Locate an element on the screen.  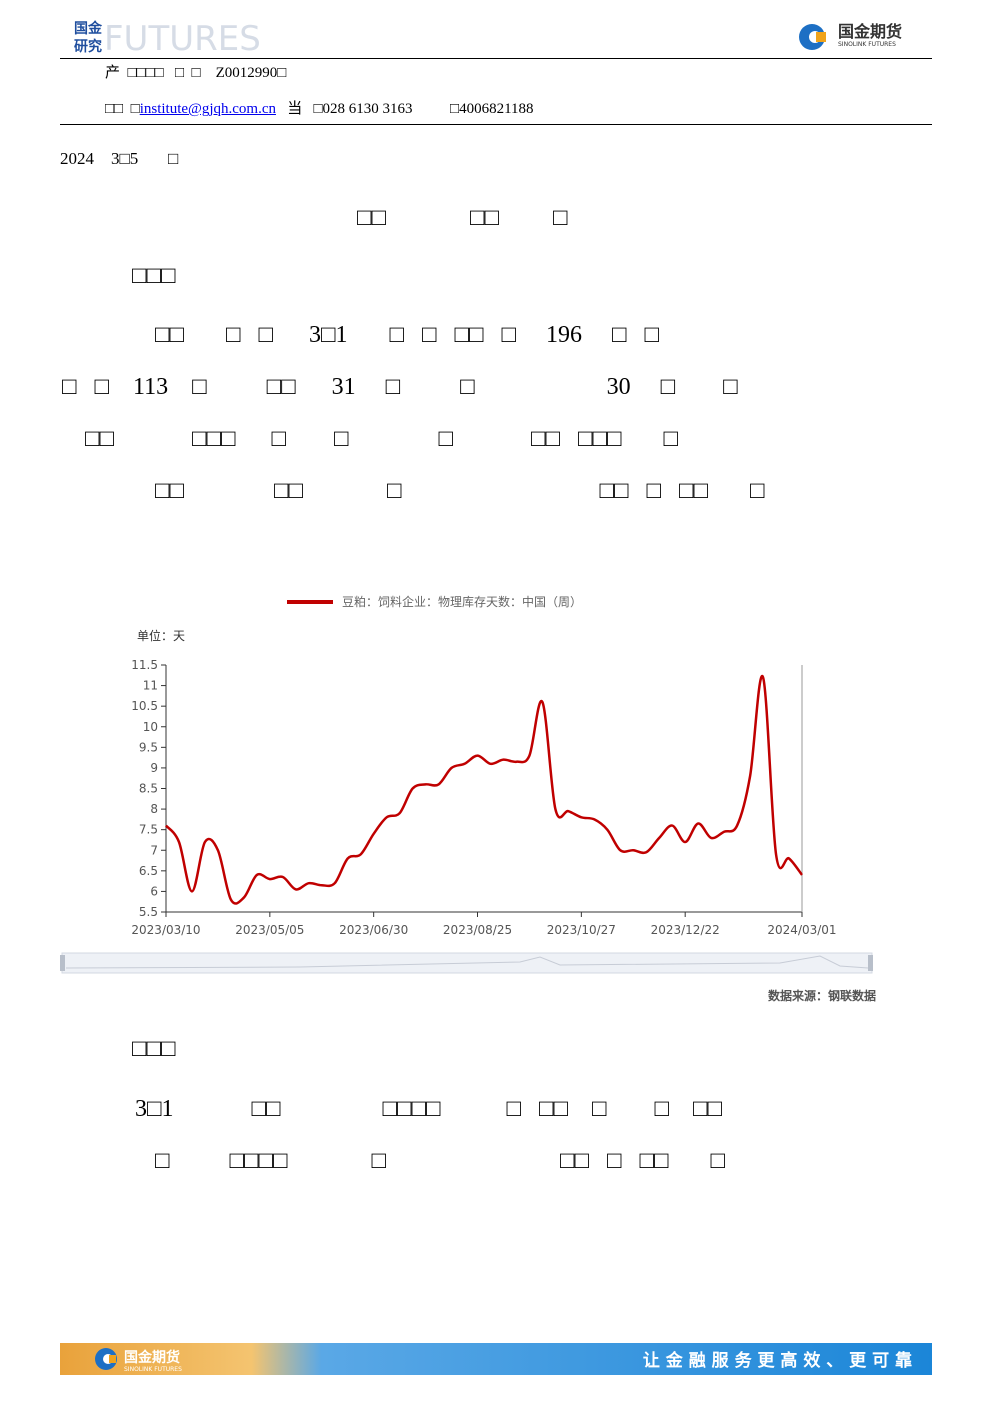
legend-label: 豆粕：饲料企业：物理库存天数：中国（周） is located at coordinates (462, 601).